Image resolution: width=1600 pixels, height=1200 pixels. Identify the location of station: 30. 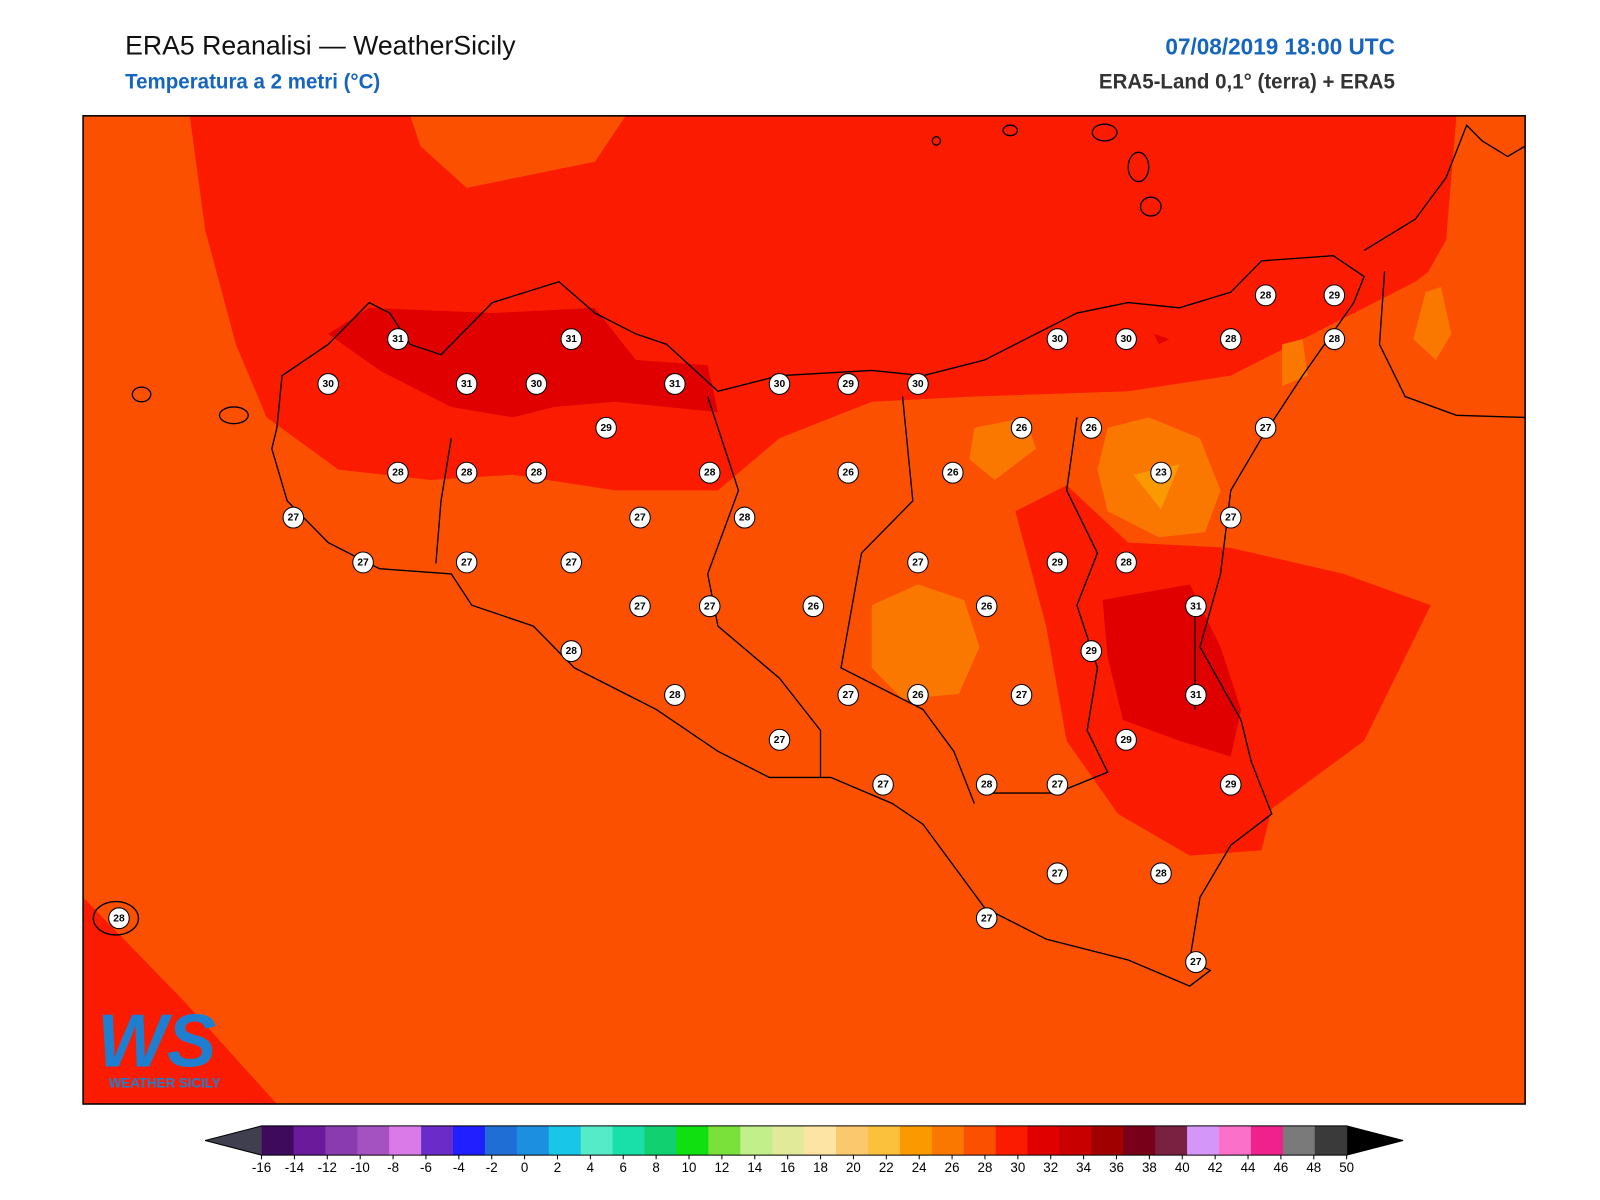
(779, 384).